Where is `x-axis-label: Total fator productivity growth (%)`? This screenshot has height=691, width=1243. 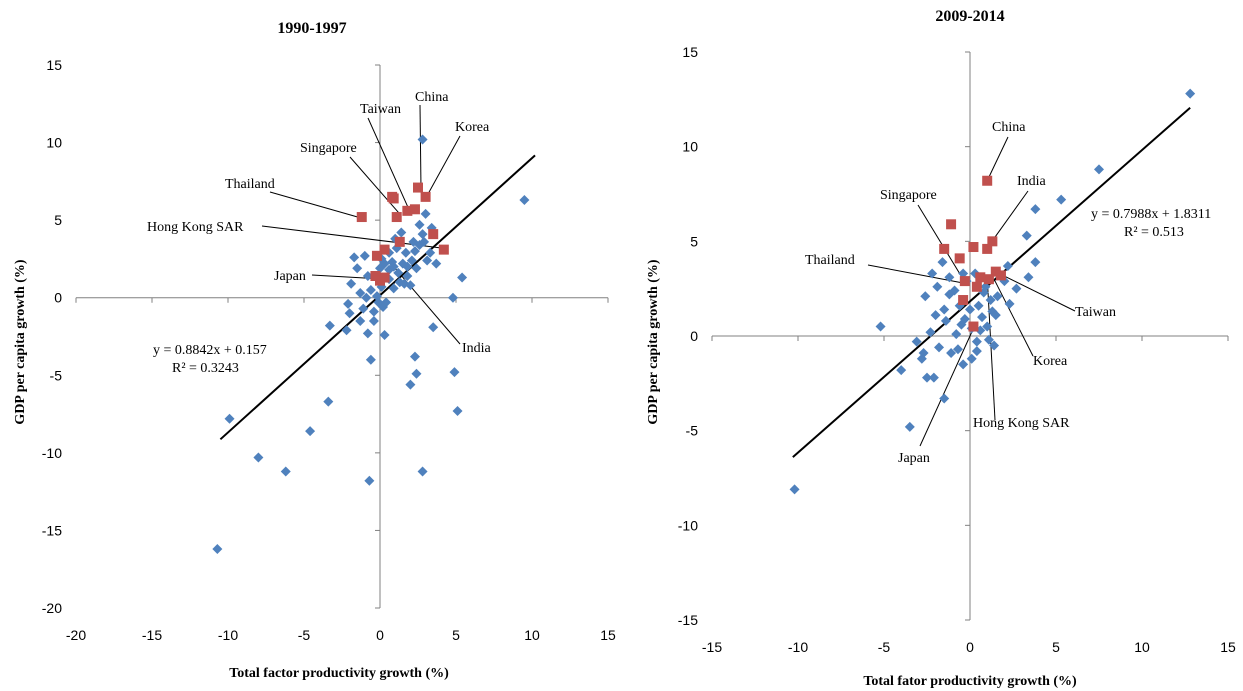
x-axis-label: Total fator productivity growth (%) is located at coordinates (970, 681).